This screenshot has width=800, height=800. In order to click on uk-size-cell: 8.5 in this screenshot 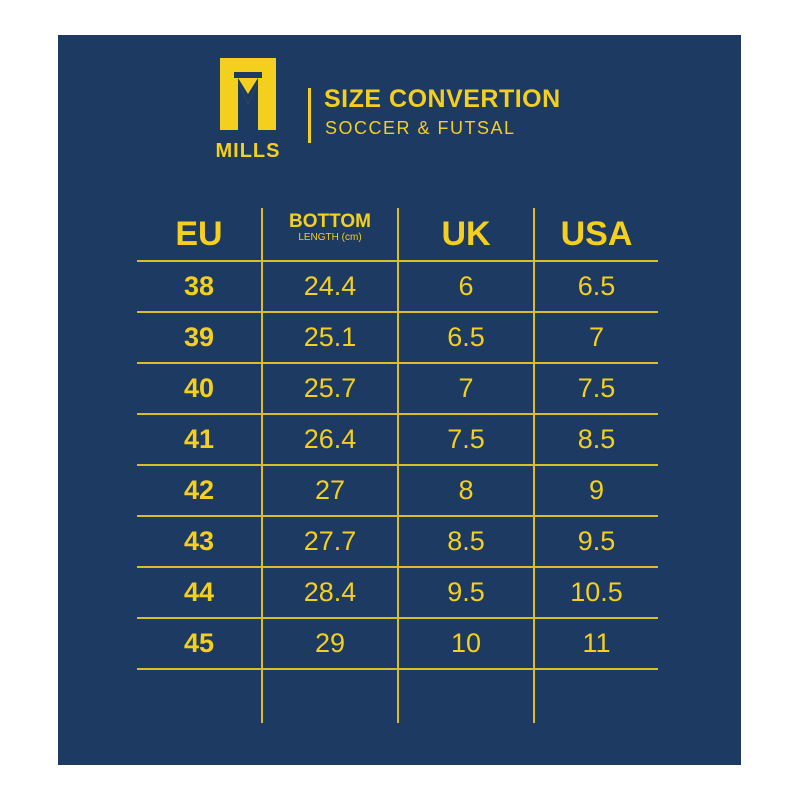, I will do `click(466, 541)`.